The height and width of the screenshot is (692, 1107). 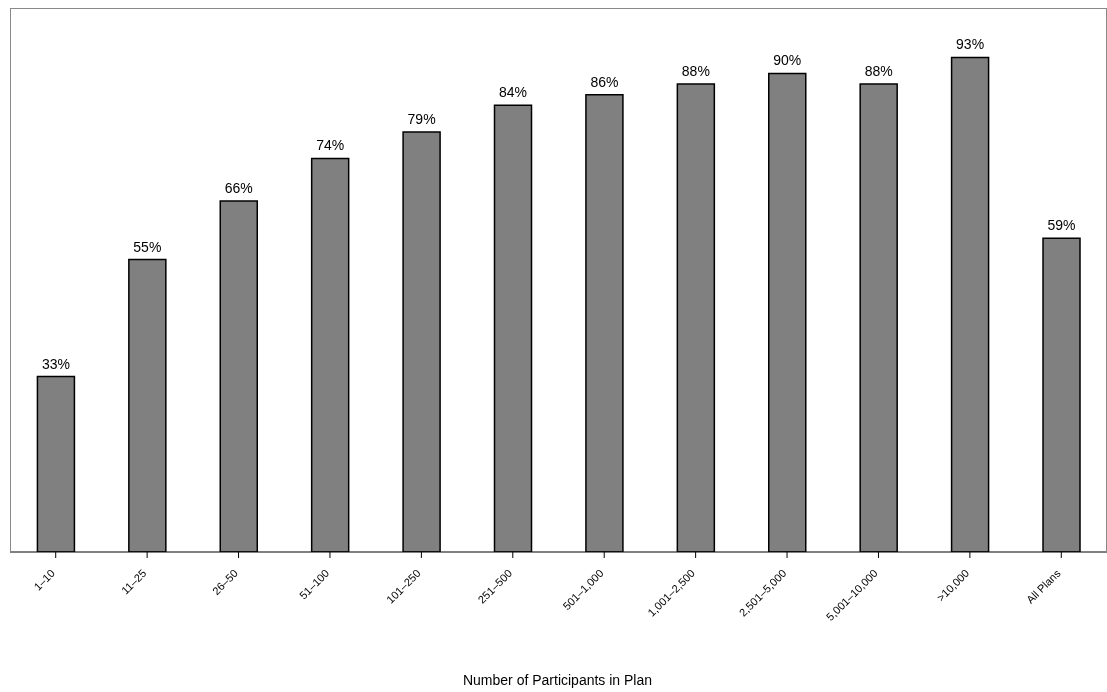 I want to click on data-label: 55%, so click(x=147, y=246).